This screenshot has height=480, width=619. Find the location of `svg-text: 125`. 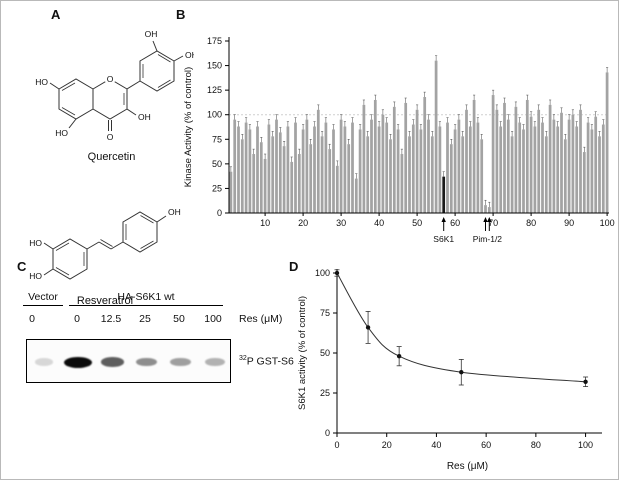

svg-text: 125 is located at coordinates (214, 90).